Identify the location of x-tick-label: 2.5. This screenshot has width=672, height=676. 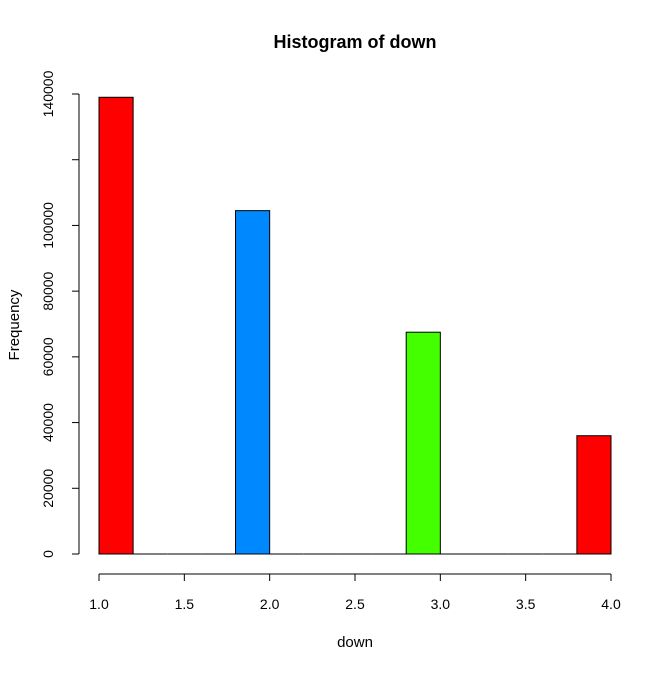
(355, 604).